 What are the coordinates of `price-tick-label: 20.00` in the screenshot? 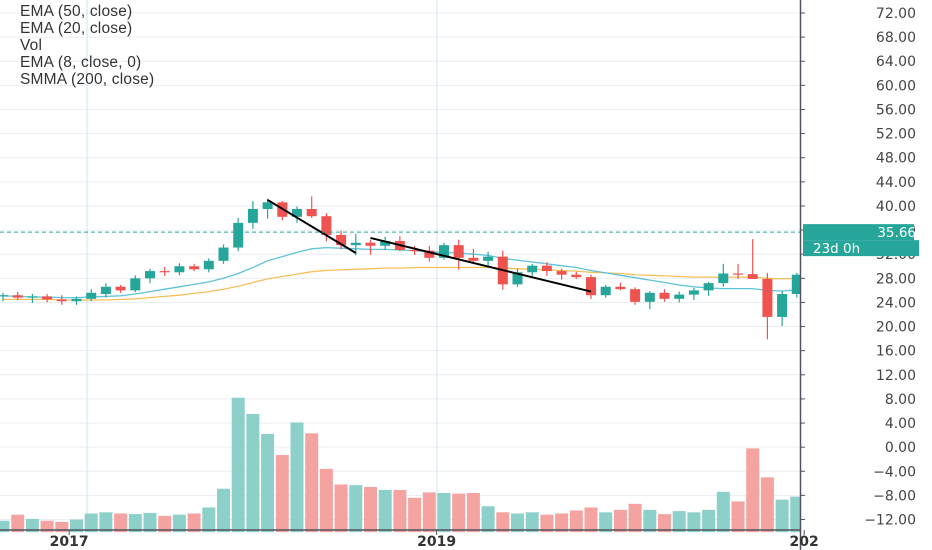 It's located at (896, 328).